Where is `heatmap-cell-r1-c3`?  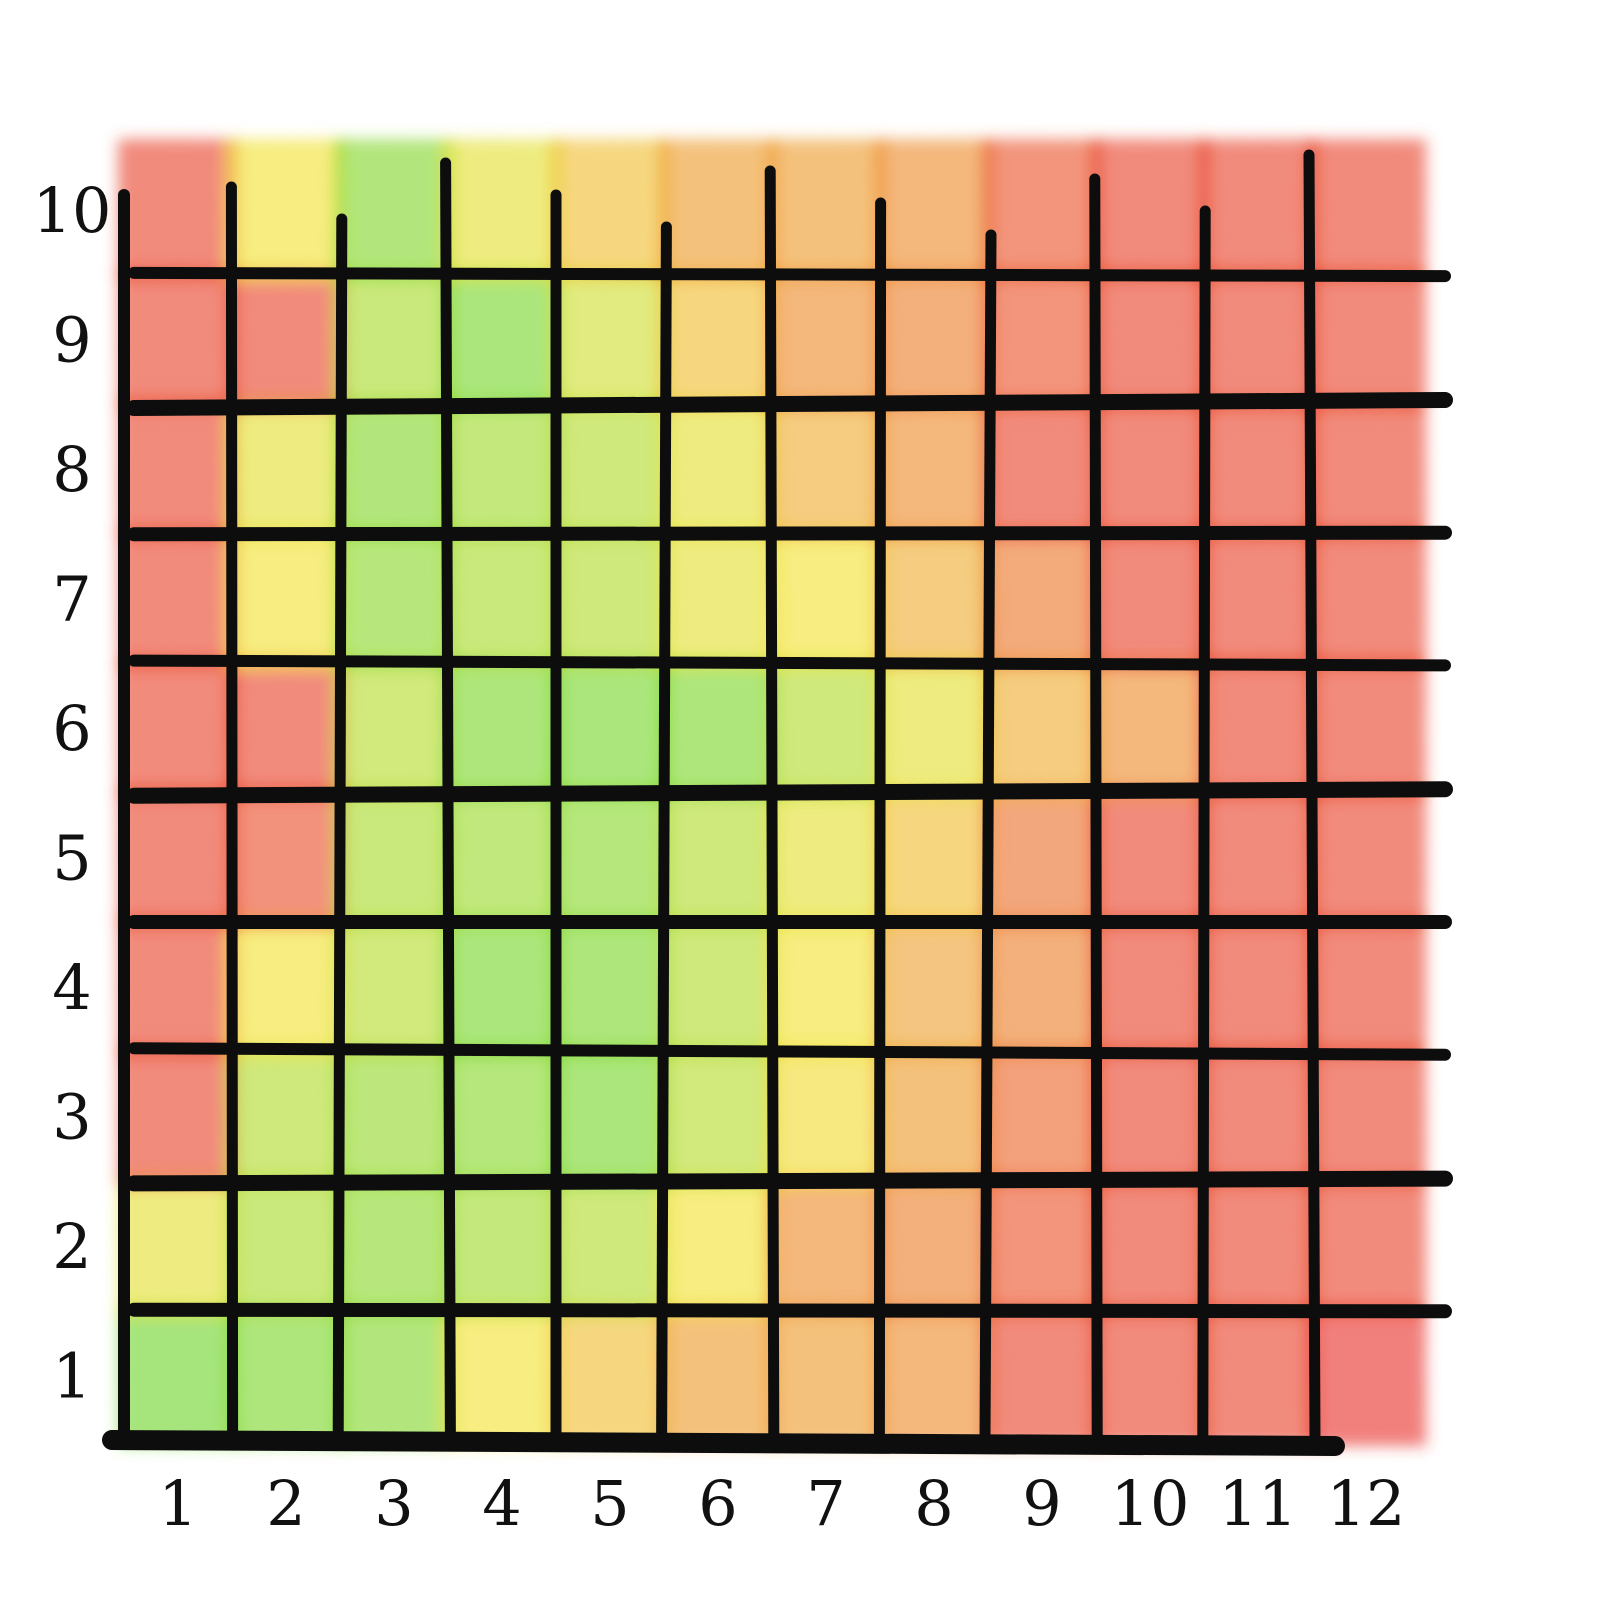 heatmap-cell-r1-c3 is located at coordinates (394, 1375).